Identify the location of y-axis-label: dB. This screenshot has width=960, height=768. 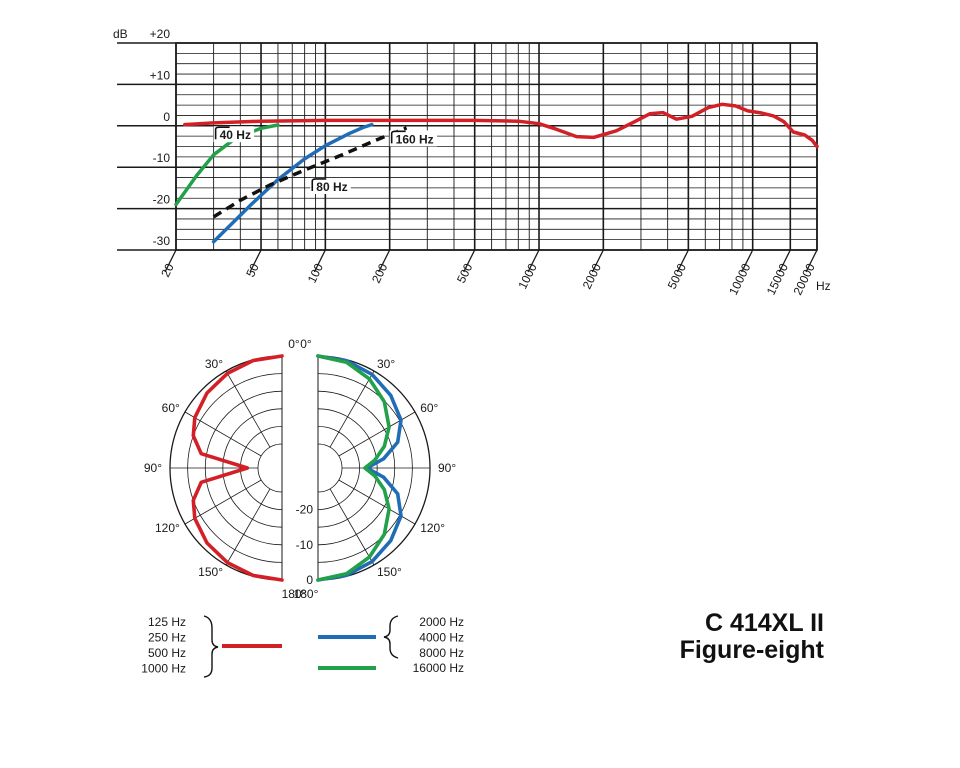
(120, 34).